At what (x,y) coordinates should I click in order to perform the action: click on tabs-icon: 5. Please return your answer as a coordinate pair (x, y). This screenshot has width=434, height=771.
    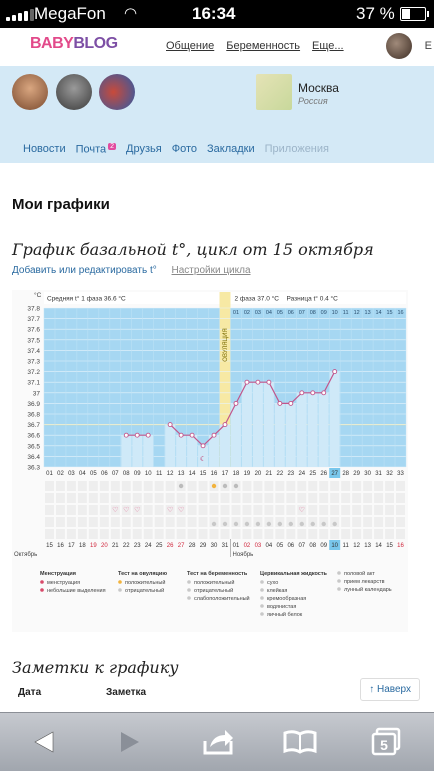
    Looking at the image, I should click on (386, 742).